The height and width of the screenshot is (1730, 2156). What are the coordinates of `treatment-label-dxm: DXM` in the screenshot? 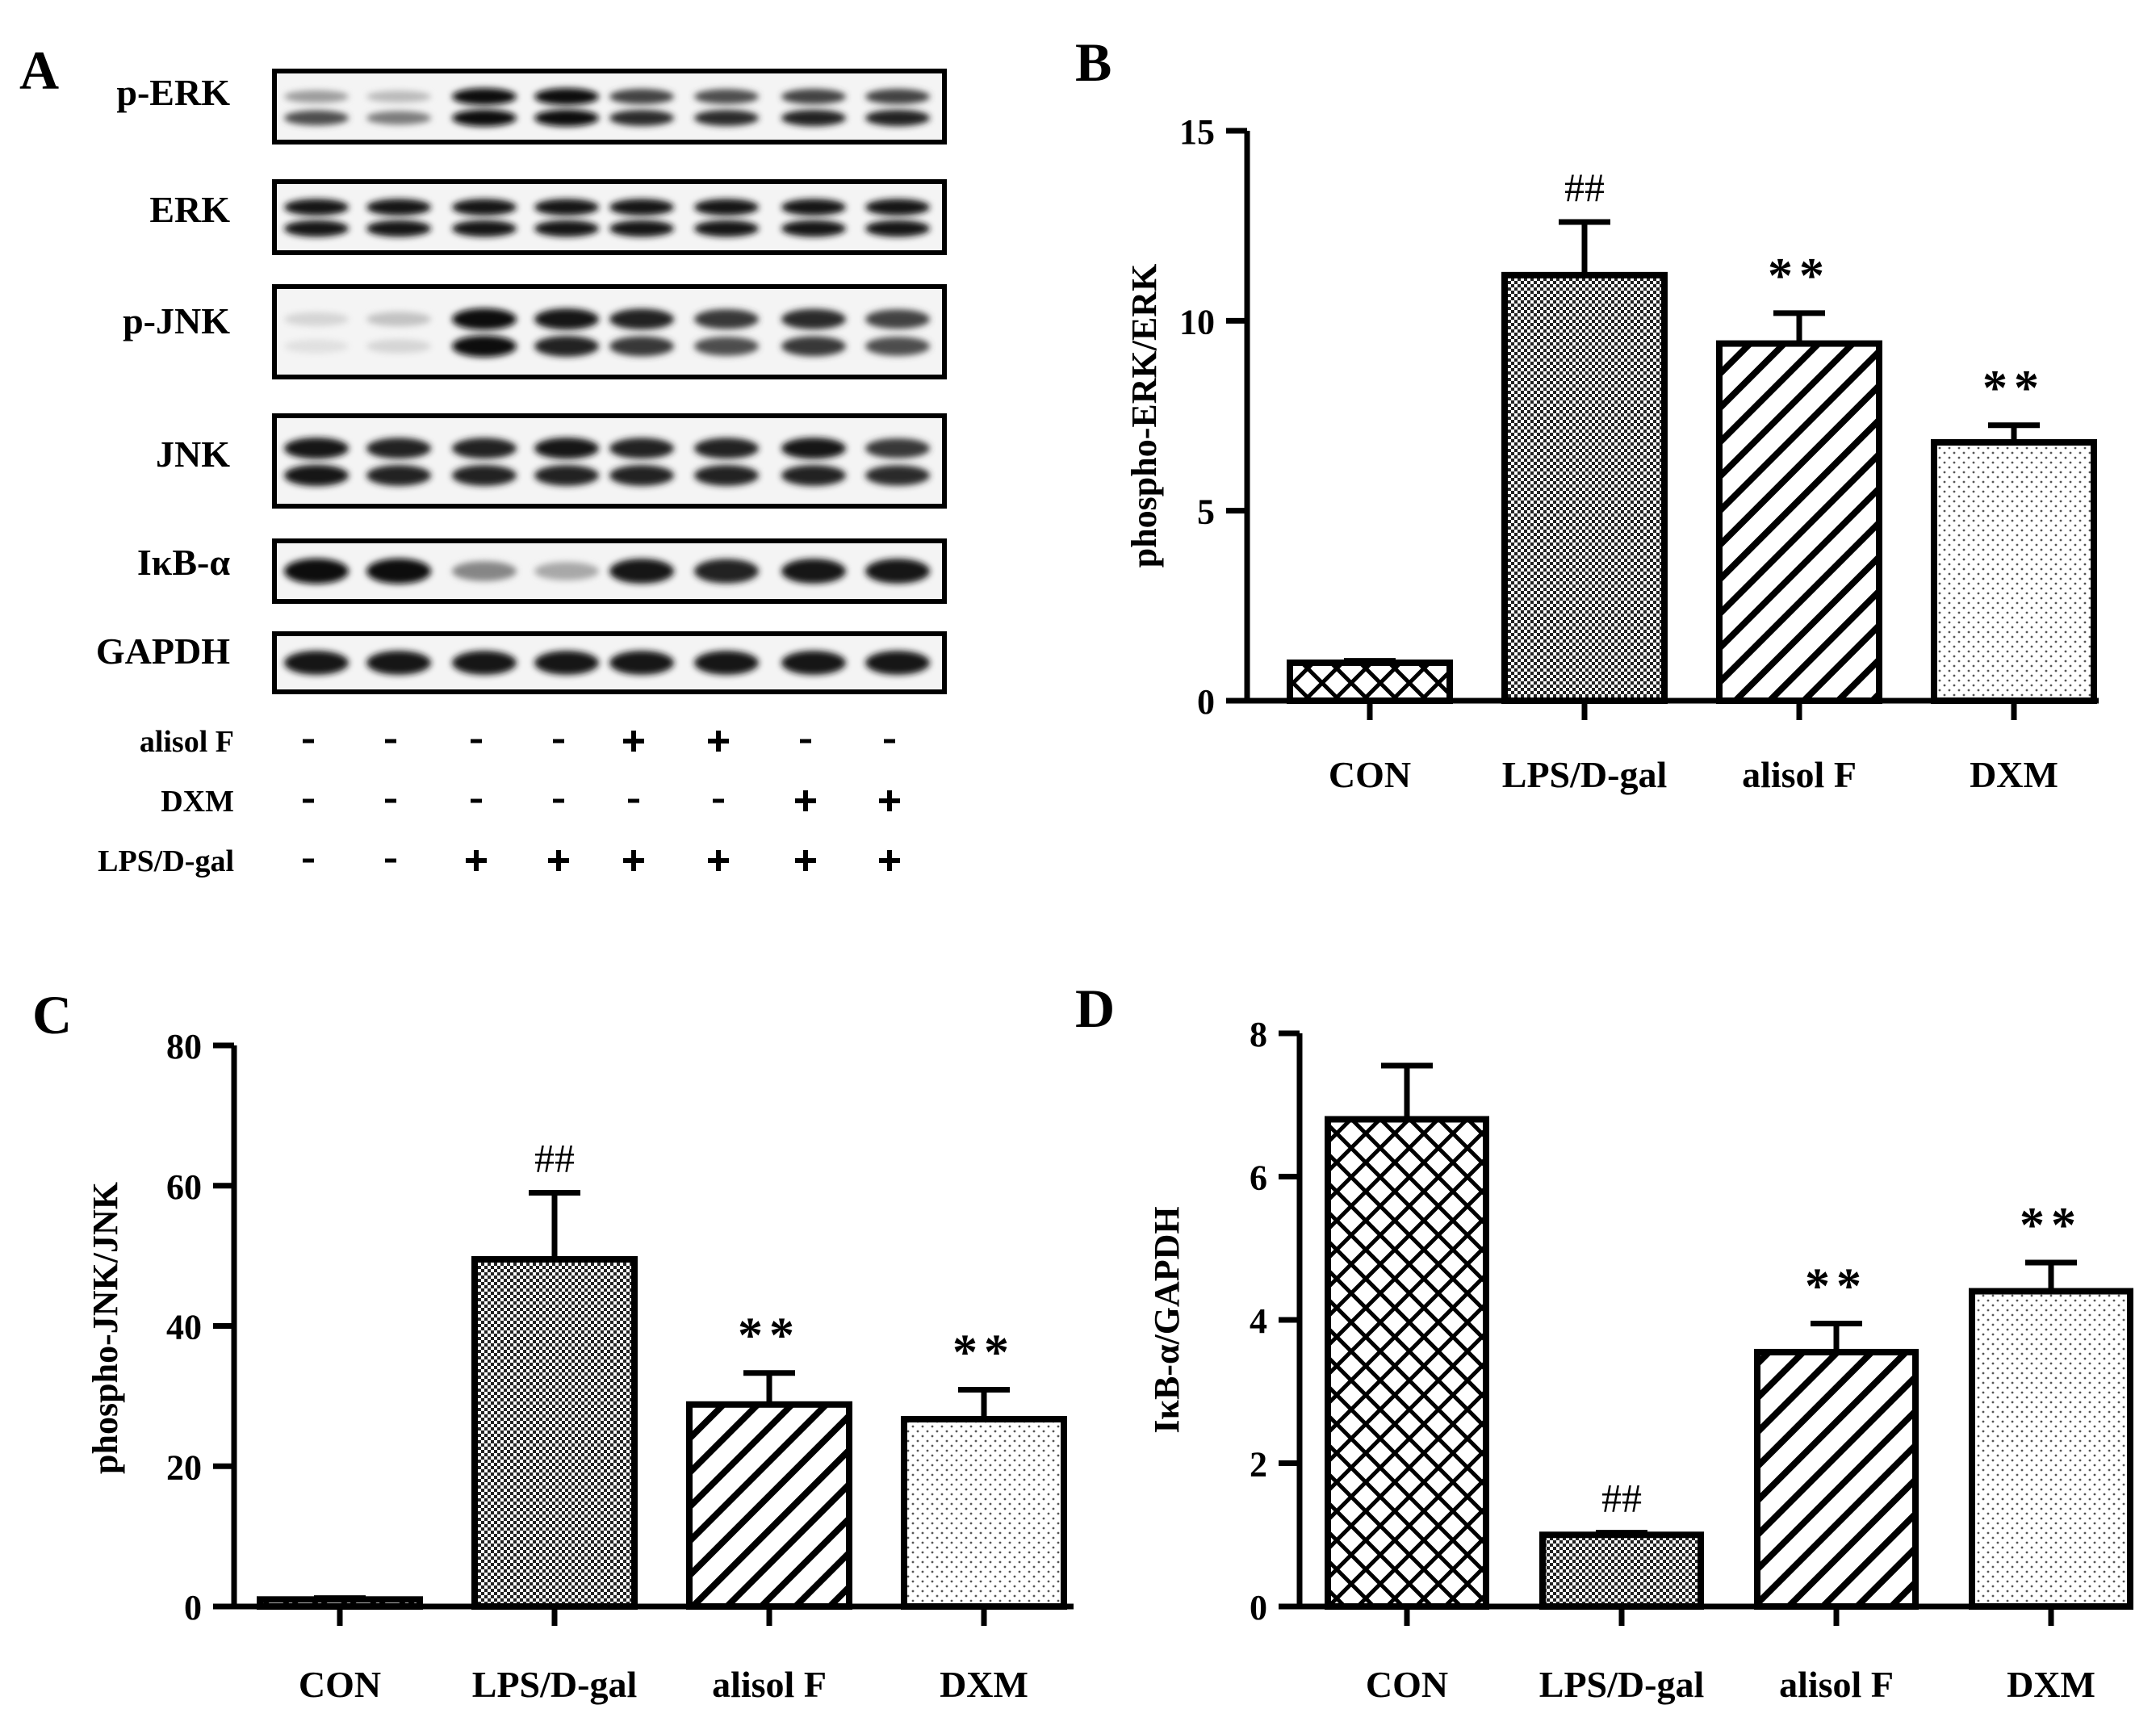 It's located at (197, 802).